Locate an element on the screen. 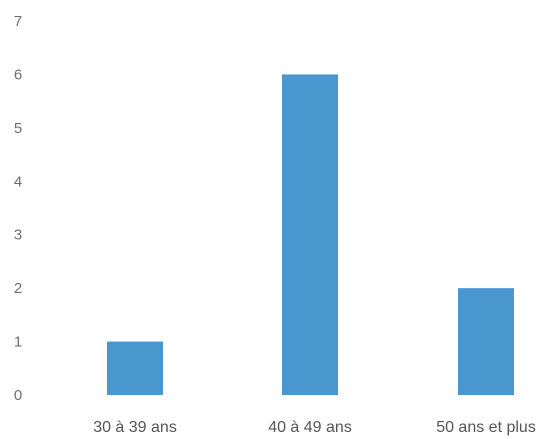  y-tick-label-1: 1 is located at coordinates (18, 342).